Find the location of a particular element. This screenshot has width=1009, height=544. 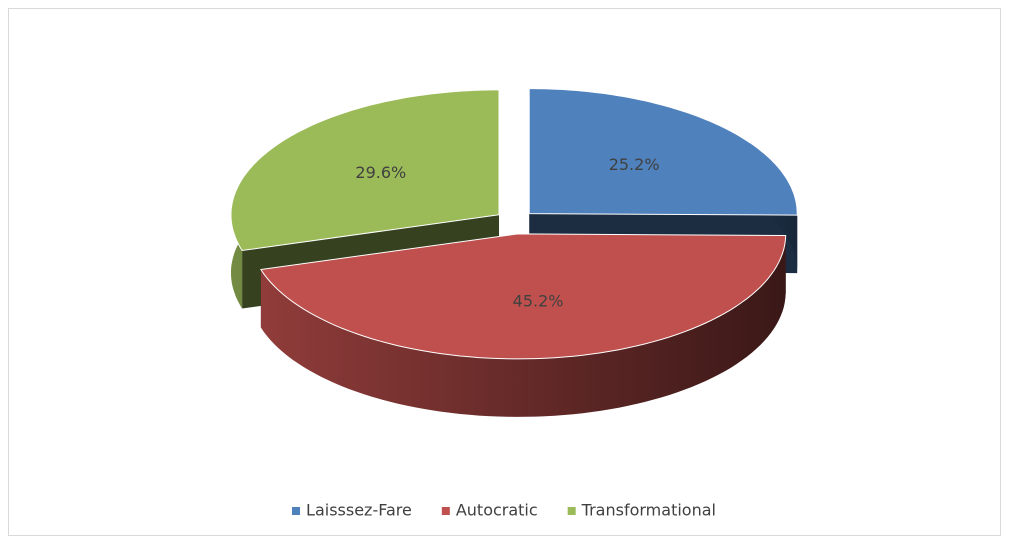

data-label: 29.6% is located at coordinates (380, 172).